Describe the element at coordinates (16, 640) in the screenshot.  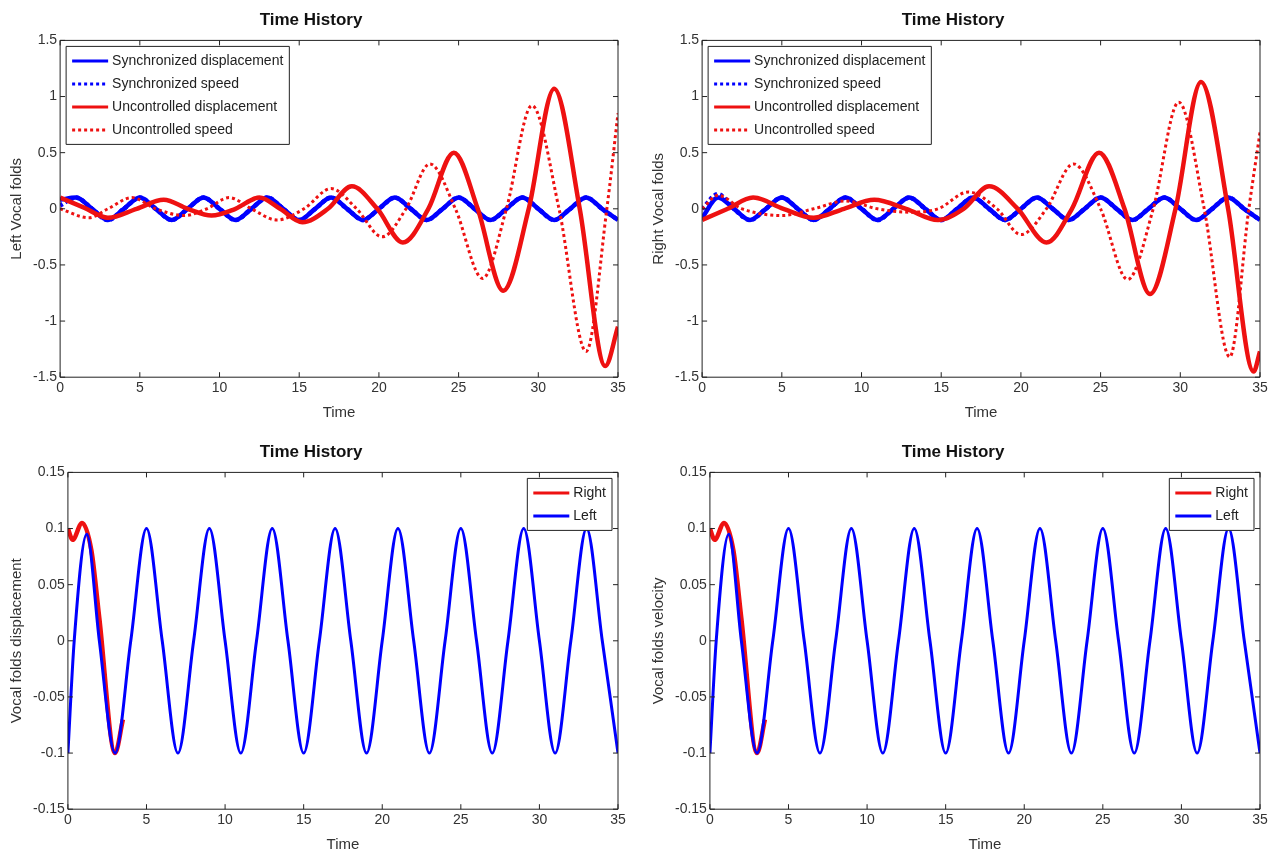
I see `y-axis-title: Vocal folds displacement` at that location.